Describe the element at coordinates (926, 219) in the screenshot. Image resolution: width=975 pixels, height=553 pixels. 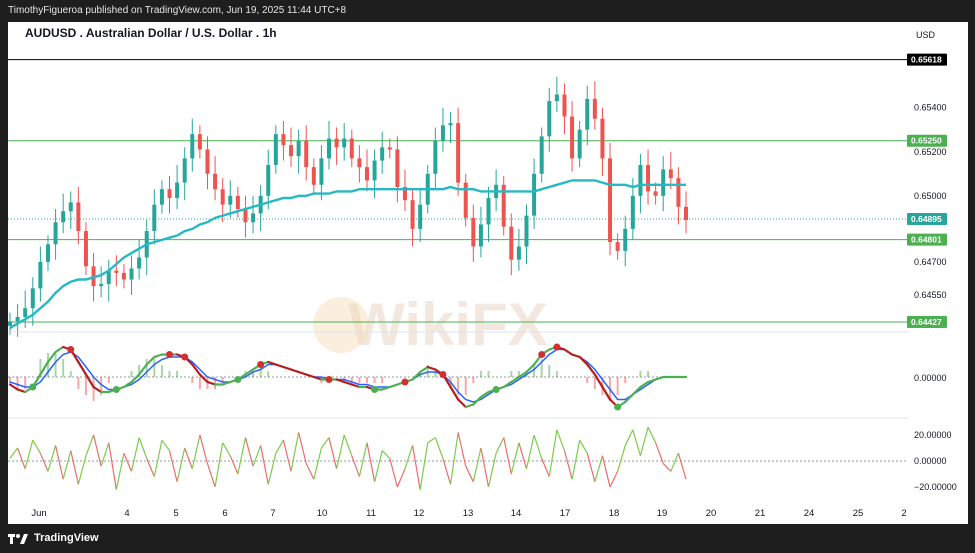
I see `price-tag-label: 0.64895` at that location.